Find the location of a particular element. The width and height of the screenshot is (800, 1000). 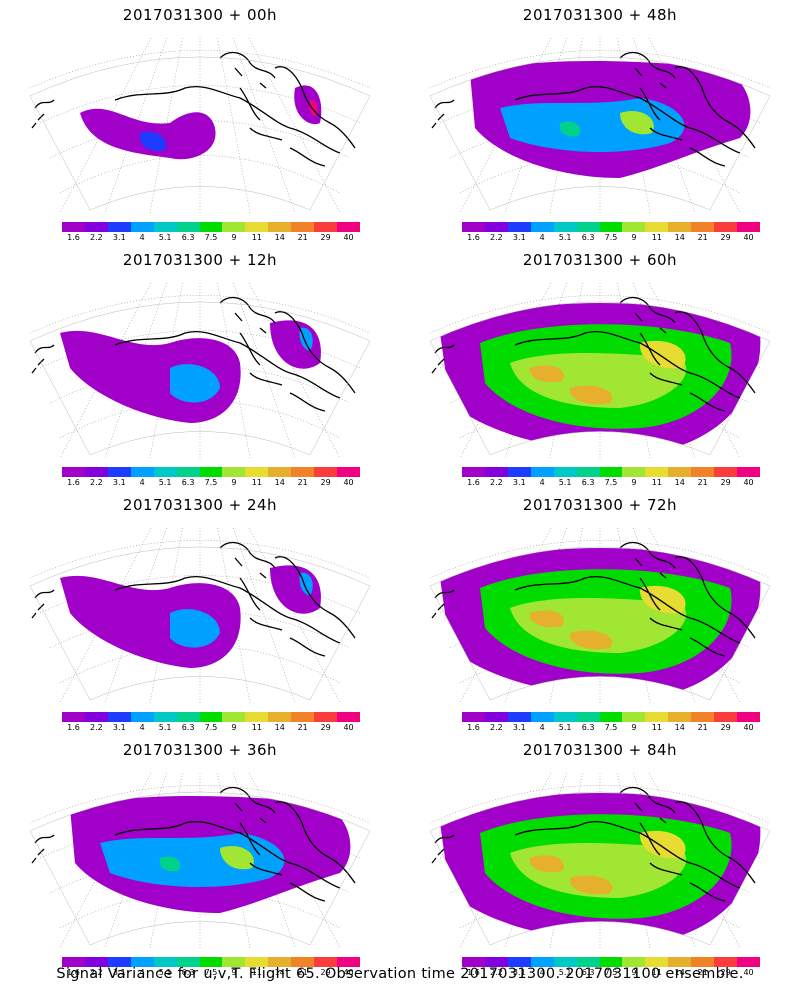

colorbar-tick-label: 14 is located at coordinates (279, 237).